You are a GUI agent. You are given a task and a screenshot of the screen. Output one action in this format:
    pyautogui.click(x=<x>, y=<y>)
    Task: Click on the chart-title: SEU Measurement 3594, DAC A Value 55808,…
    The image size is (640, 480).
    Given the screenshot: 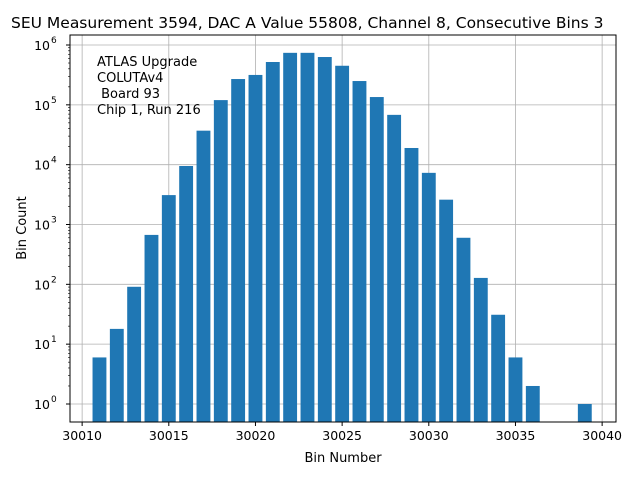 What is the action you would take?
    pyautogui.click(x=307, y=23)
    